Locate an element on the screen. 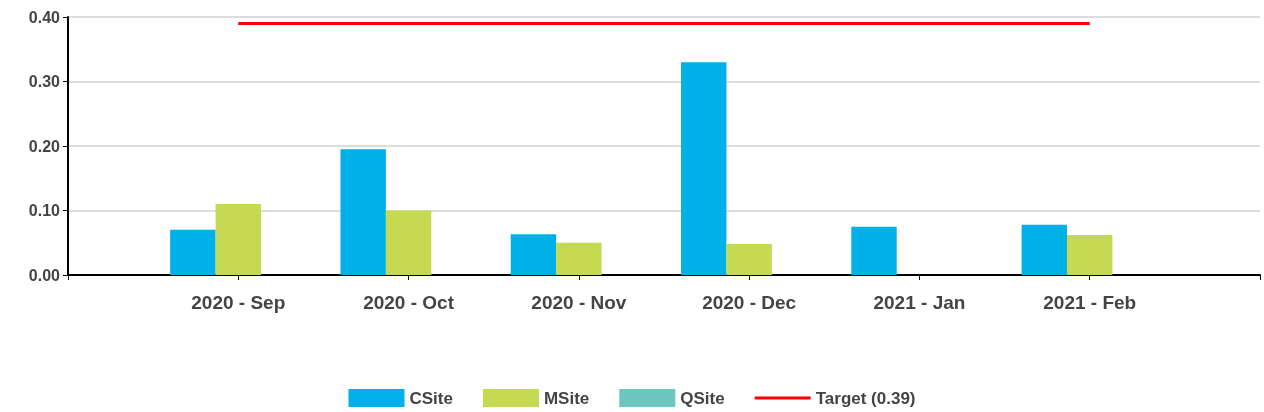  x-tick-label: 2020 - Dec is located at coordinates (749, 302).